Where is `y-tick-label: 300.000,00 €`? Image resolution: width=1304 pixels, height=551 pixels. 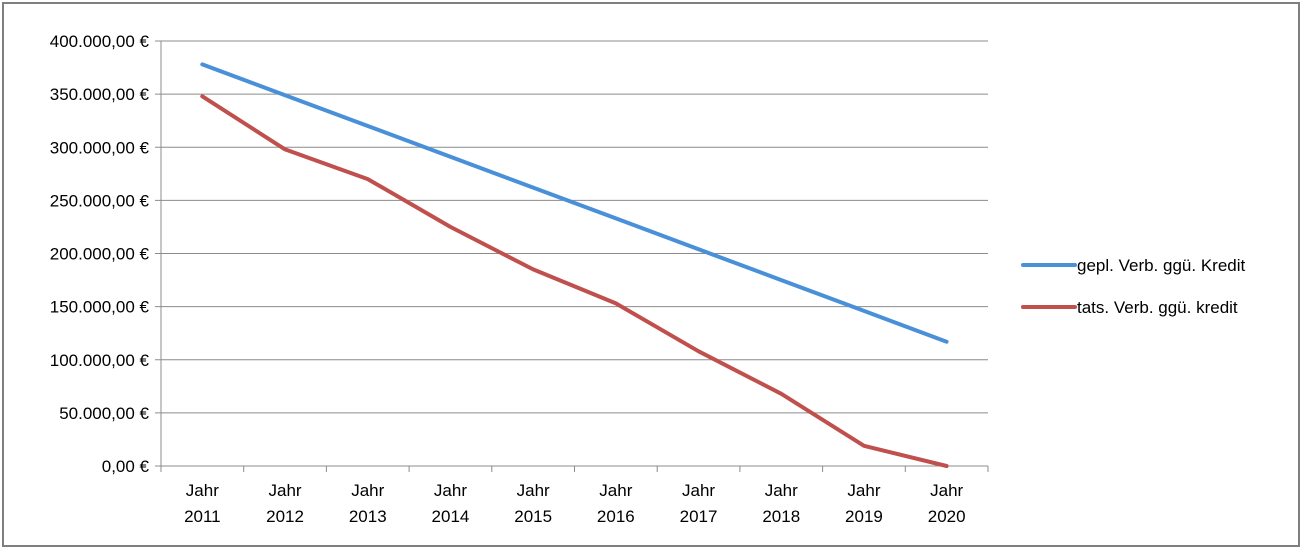
y-tick-label: 300.000,00 € is located at coordinates (100, 147).